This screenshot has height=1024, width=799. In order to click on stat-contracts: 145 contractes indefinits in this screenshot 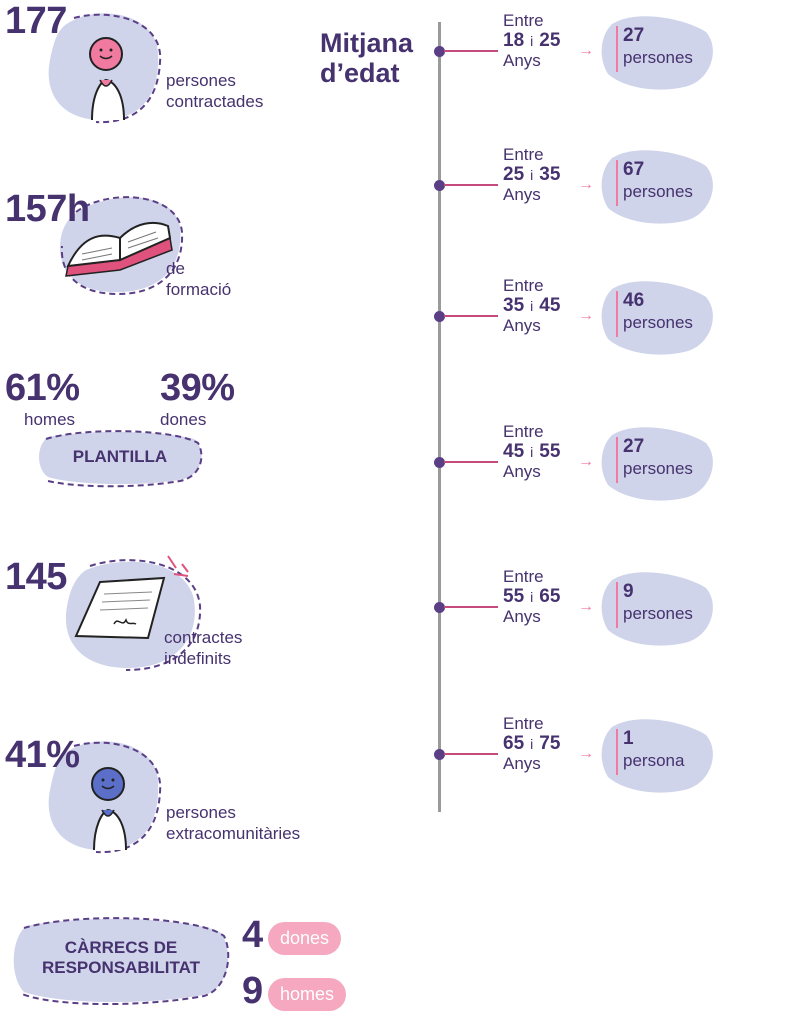, I will do `click(150, 615)`.